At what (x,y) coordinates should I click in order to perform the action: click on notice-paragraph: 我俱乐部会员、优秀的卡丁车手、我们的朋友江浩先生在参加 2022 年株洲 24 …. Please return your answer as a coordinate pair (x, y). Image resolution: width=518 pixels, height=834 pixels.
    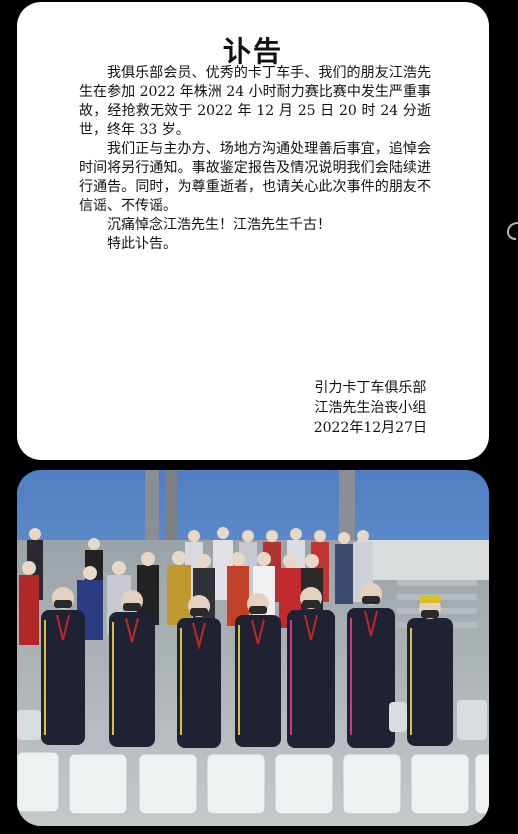
    Looking at the image, I should click on (255, 101).